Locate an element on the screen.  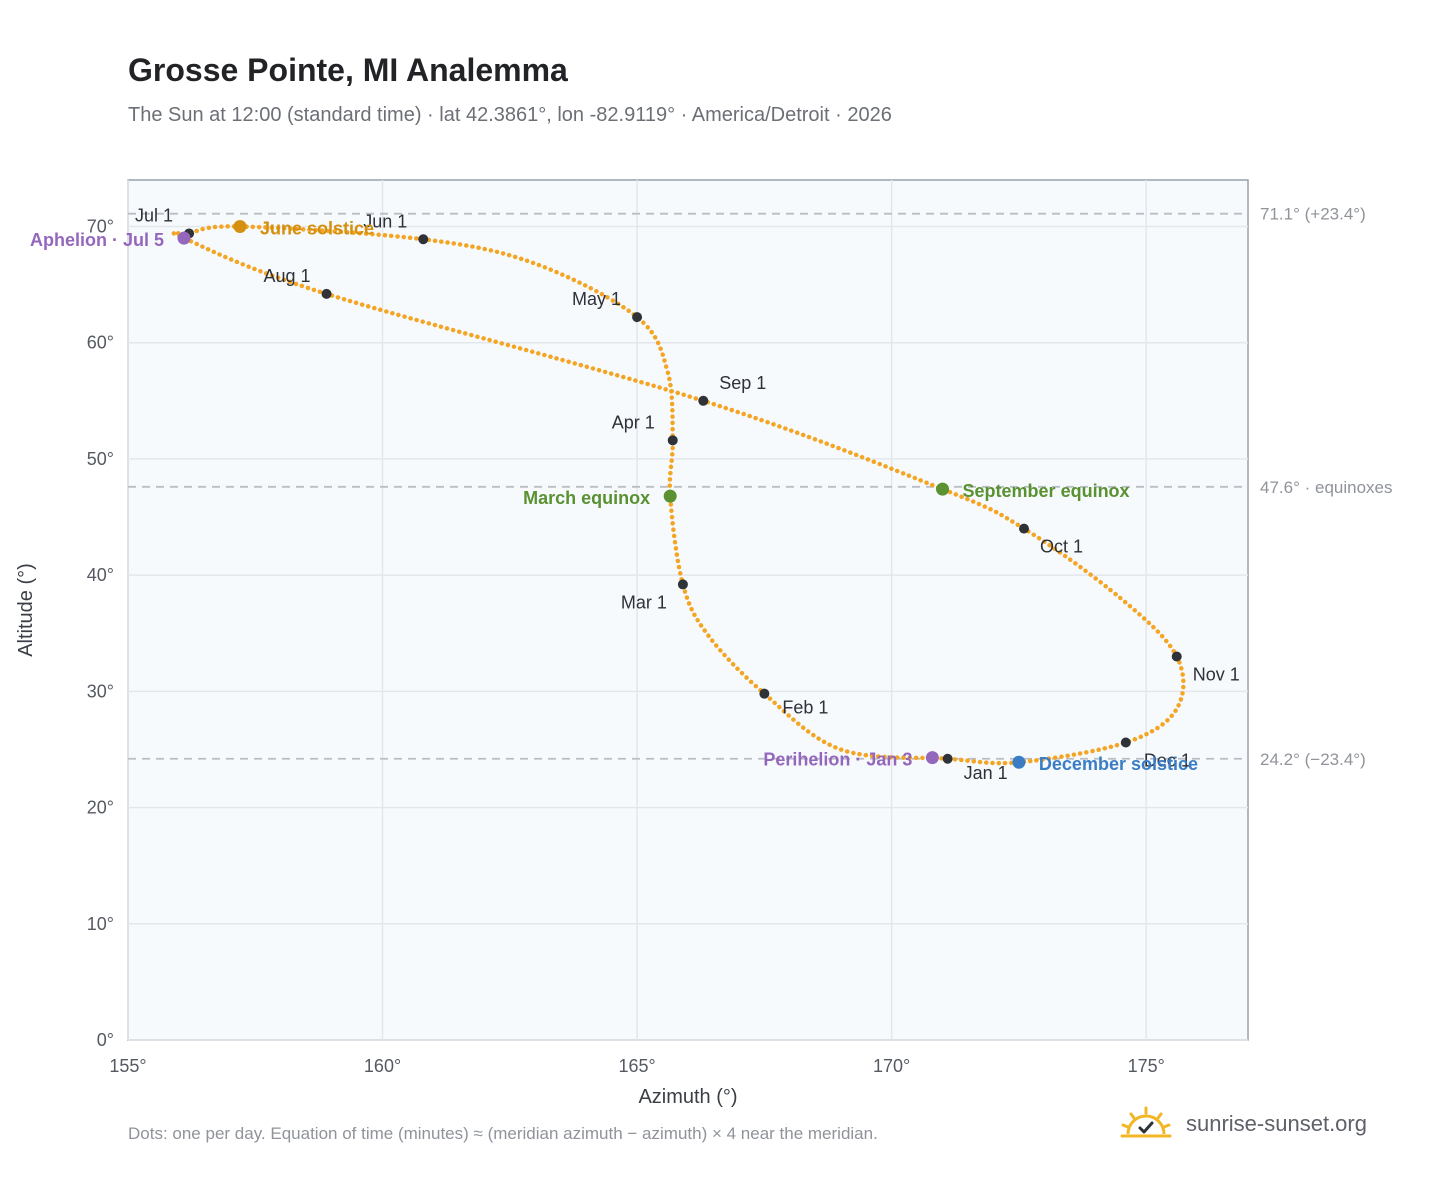
y-tick-label: 50° is located at coordinates (100, 459).